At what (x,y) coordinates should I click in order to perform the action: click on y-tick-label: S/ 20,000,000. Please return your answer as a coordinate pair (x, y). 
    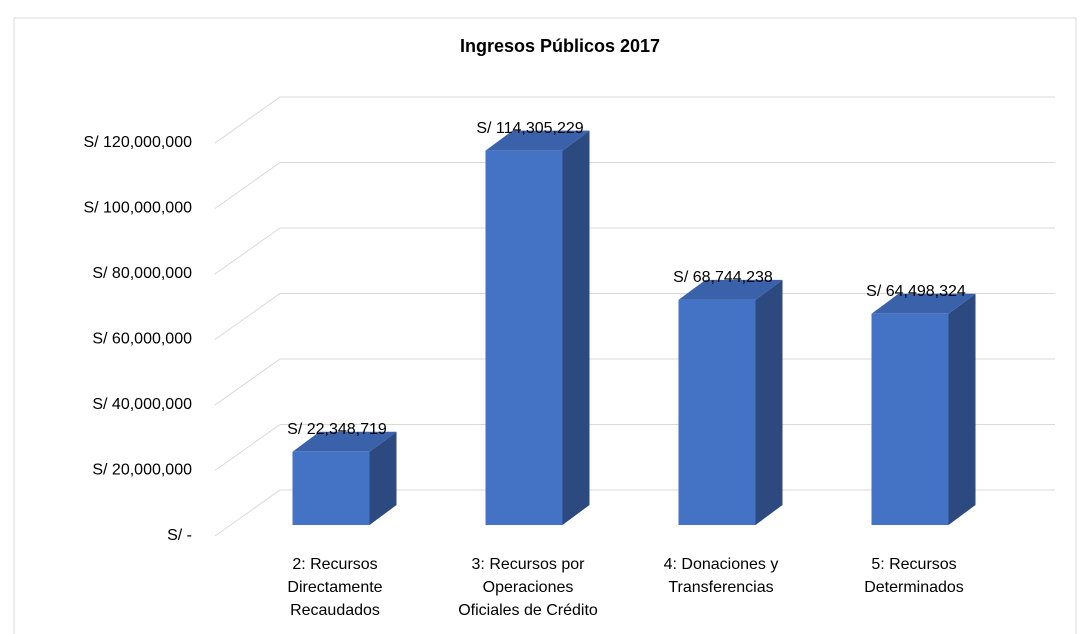
    Looking at the image, I should click on (142, 470).